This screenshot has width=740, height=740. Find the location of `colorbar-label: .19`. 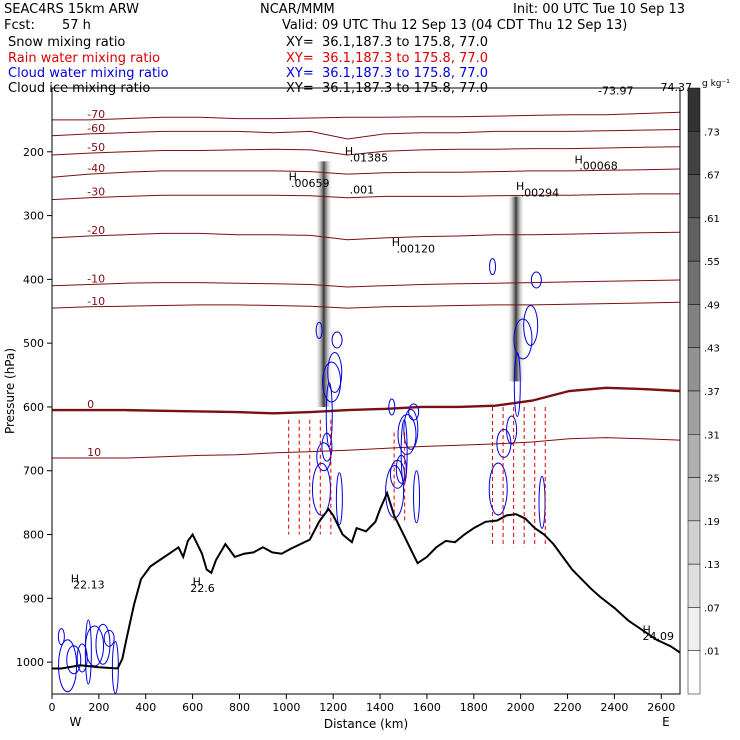

colorbar-label: .19 is located at coordinates (712, 522).